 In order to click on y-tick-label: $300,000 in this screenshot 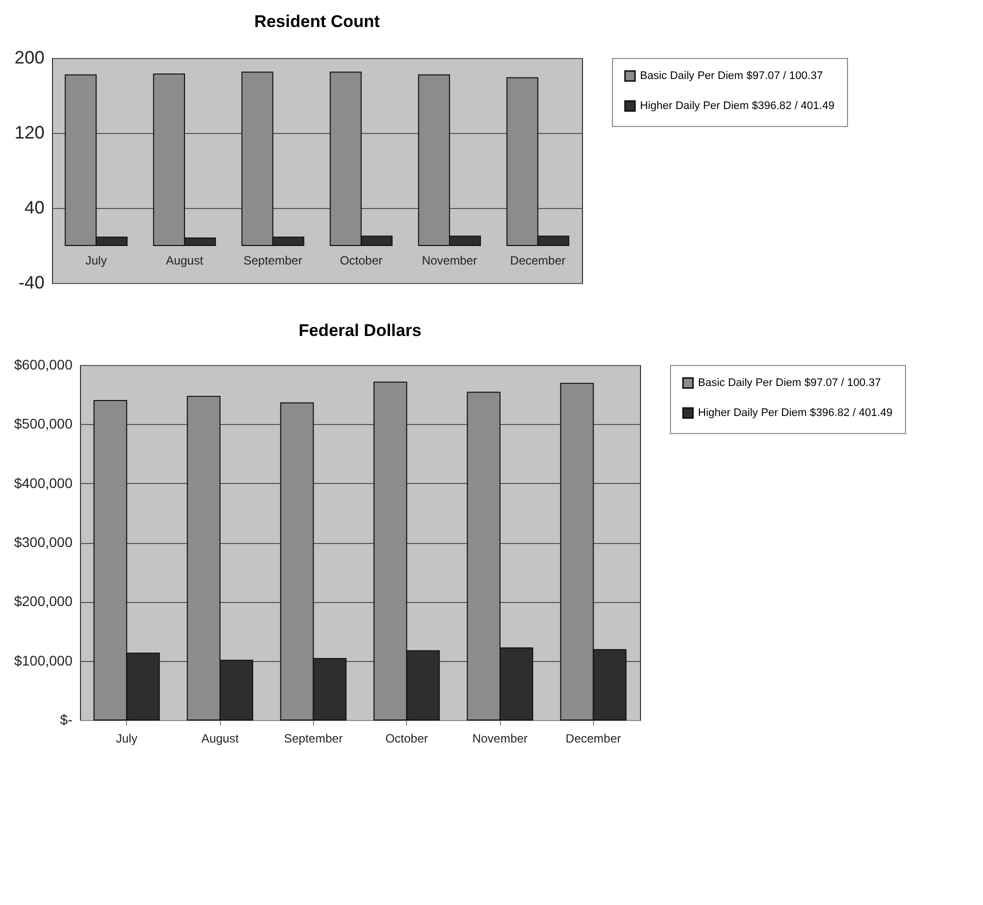, I will do `click(43, 542)`.